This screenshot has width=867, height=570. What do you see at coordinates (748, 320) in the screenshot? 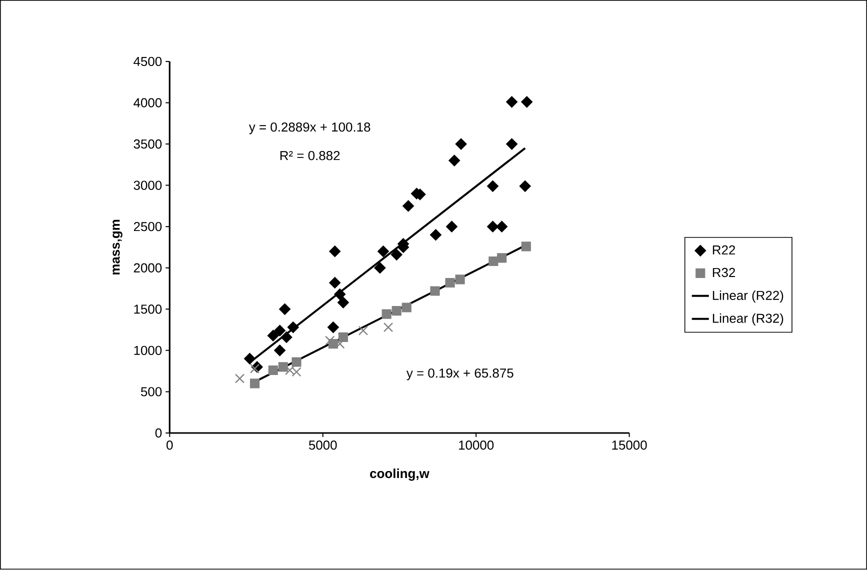
I see `legend-label: Linear (R32)` at bounding box center [748, 320].